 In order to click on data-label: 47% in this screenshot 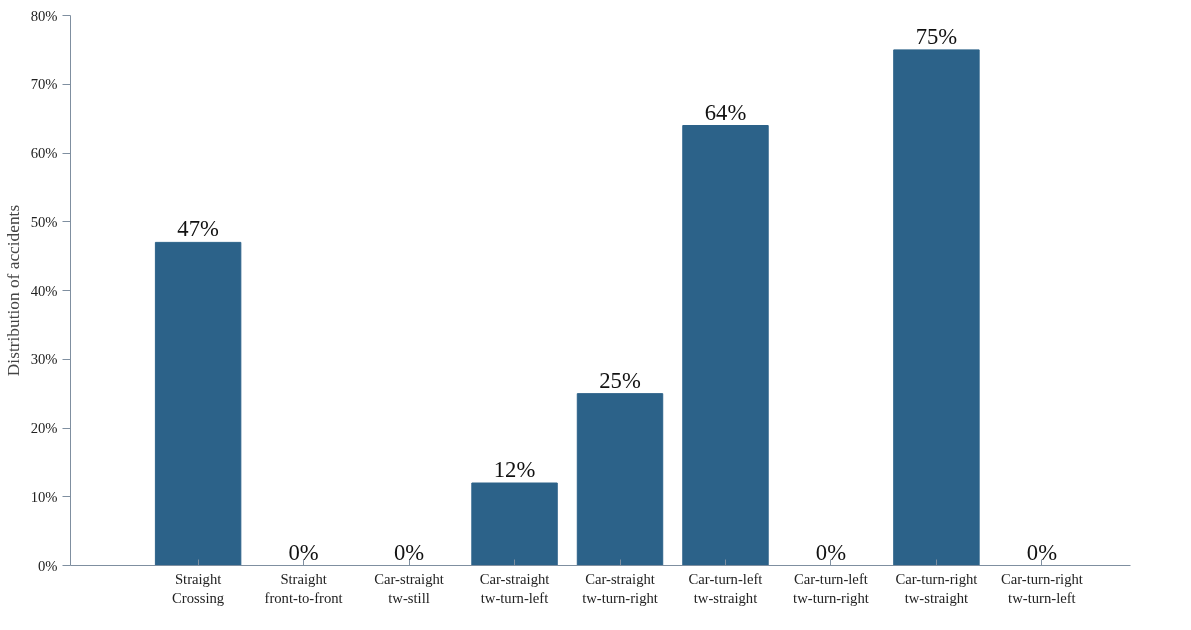, I will do `click(198, 229)`.